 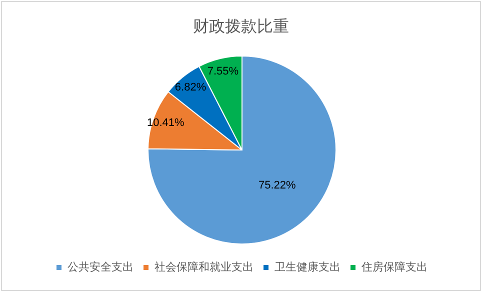 What do you see at coordinates (307, 267) in the screenshot?
I see `legend-label: 卫生健康支出` at bounding box center [307, 267].